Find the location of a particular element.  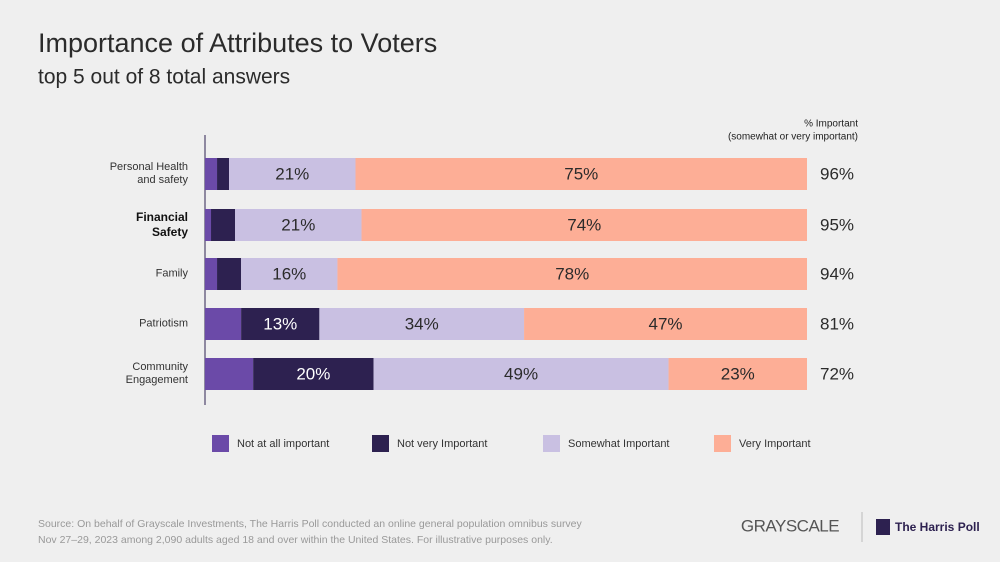

value-label: 23% is located at coordinates (738, 373).